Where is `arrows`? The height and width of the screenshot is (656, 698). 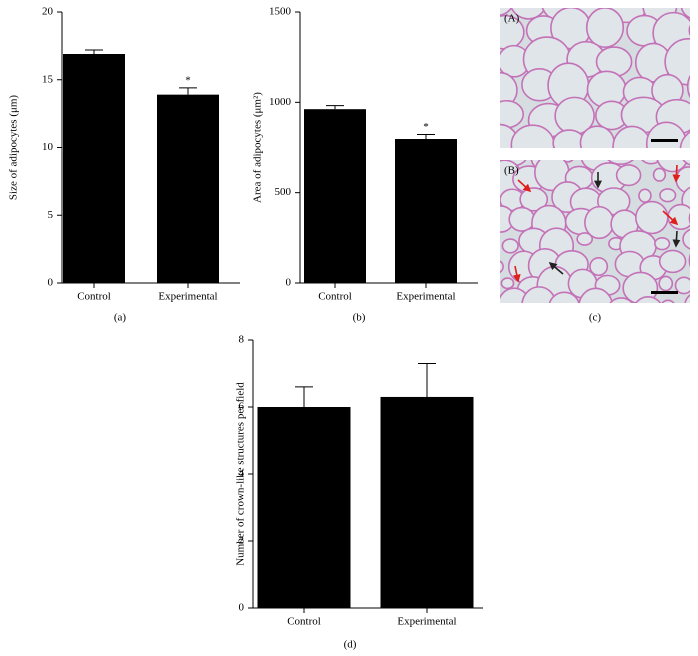
arrows is located at coordinates (596, 216).